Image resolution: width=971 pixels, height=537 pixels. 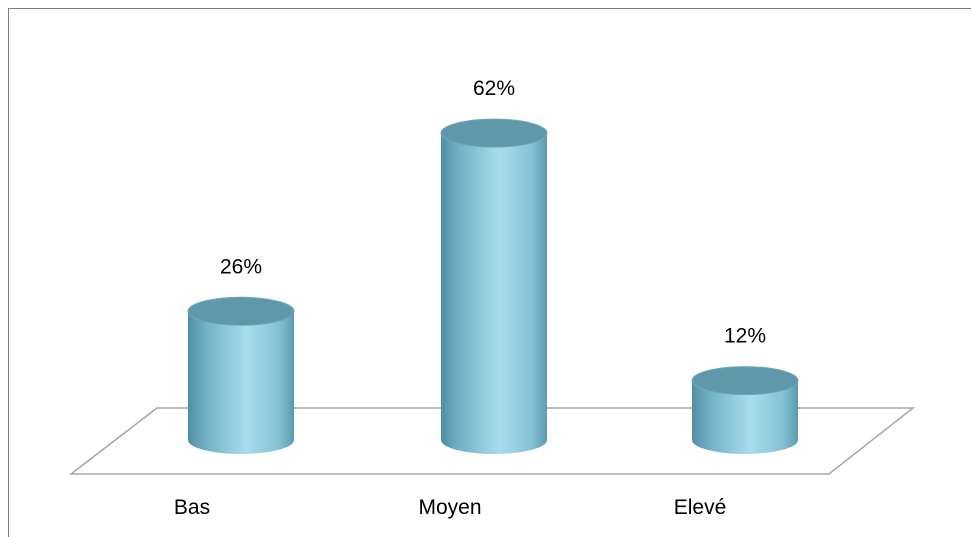 What do you see at coordinates (745, 336) in the screenshot?
I see `data-label: 12%` at bounding box center [745, 336].